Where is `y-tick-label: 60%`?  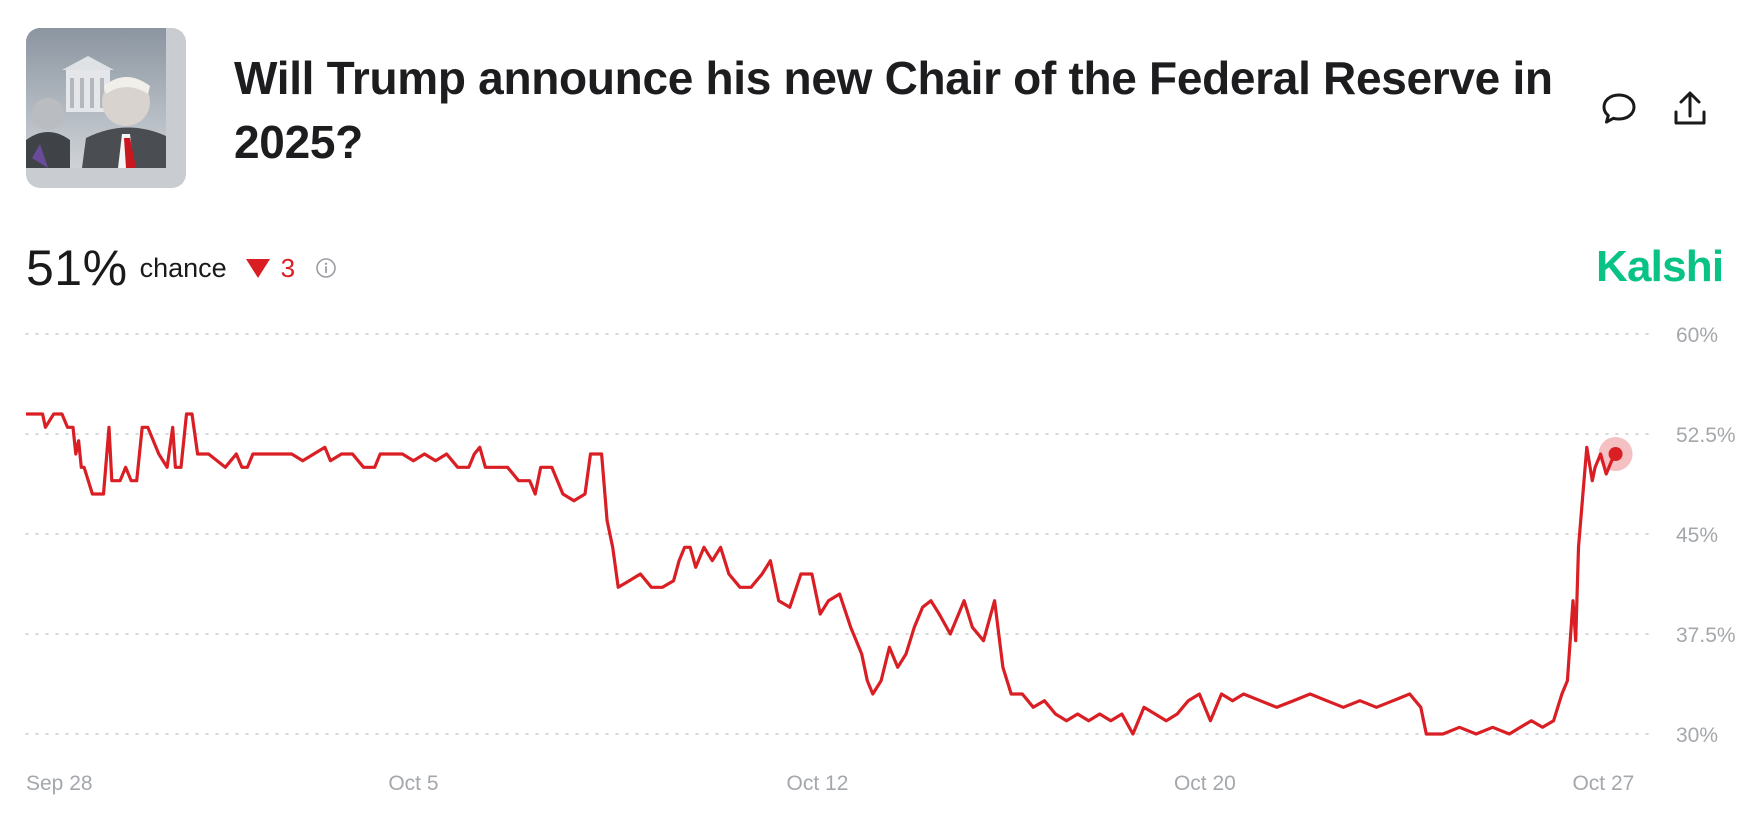 y-tick-label: 60% is located at coordinates (1697, 335).